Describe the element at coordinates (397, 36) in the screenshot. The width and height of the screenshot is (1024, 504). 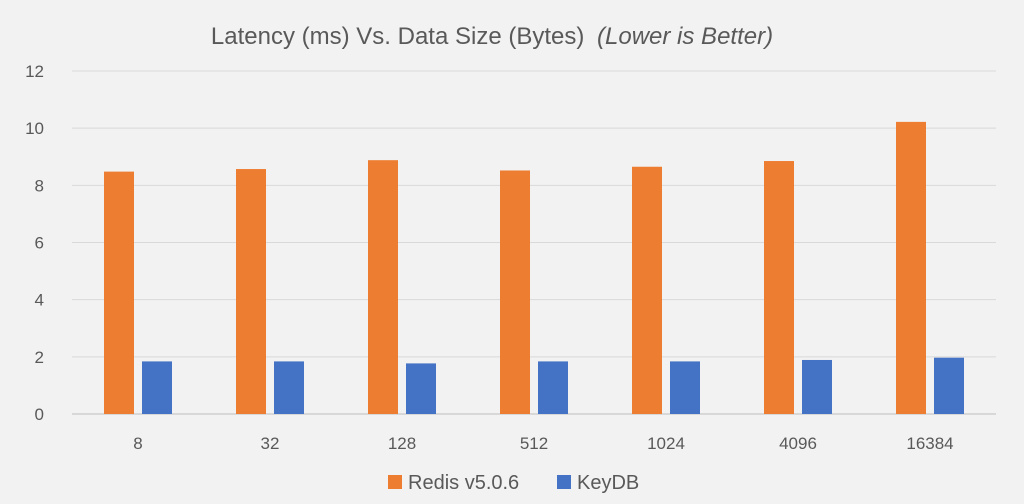
I see `chart-title-main: Latency (ms) Vs. Data Size (Bytes)` at that location.